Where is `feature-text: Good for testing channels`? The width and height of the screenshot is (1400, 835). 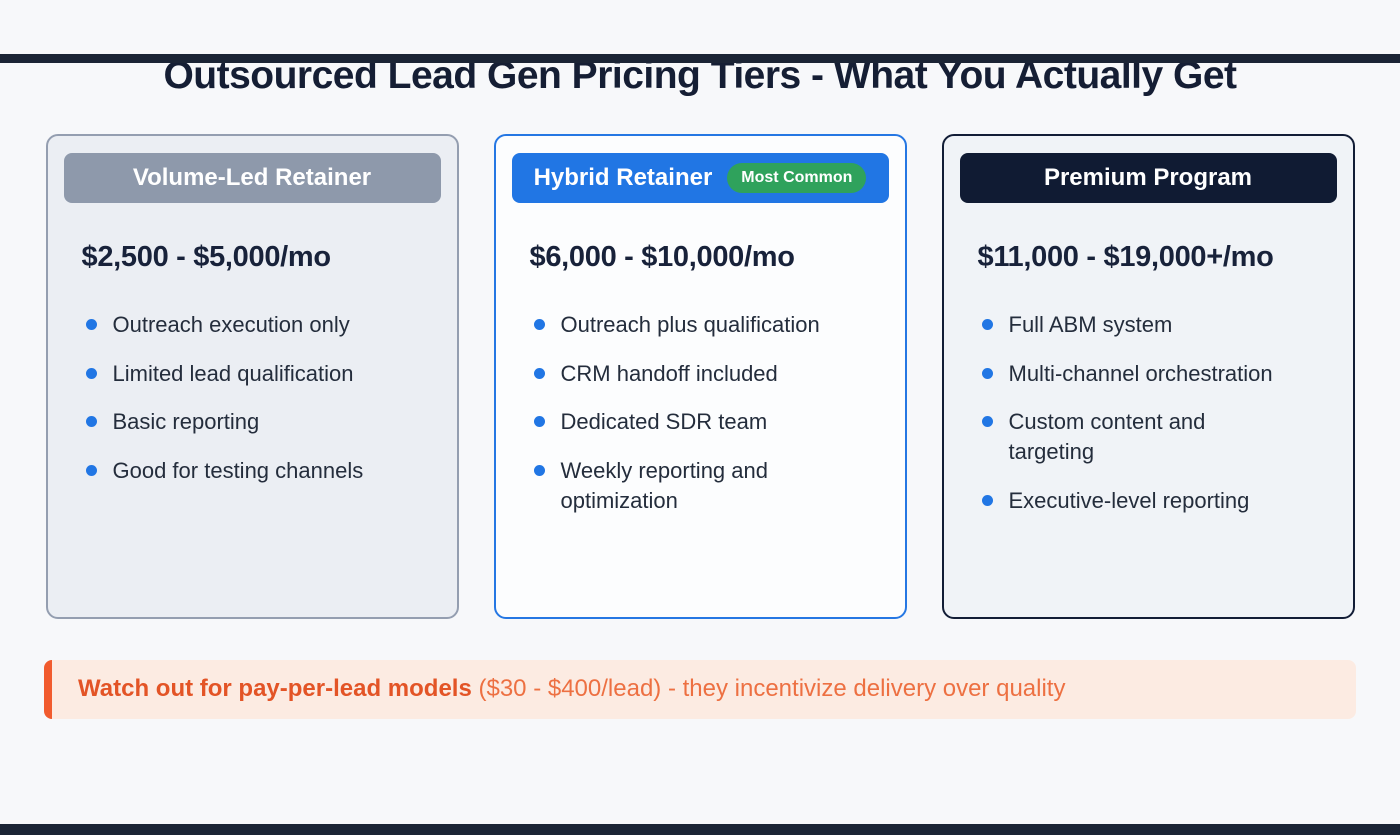 feature-text: Good for testing channels is located at coordinates (238, 471).